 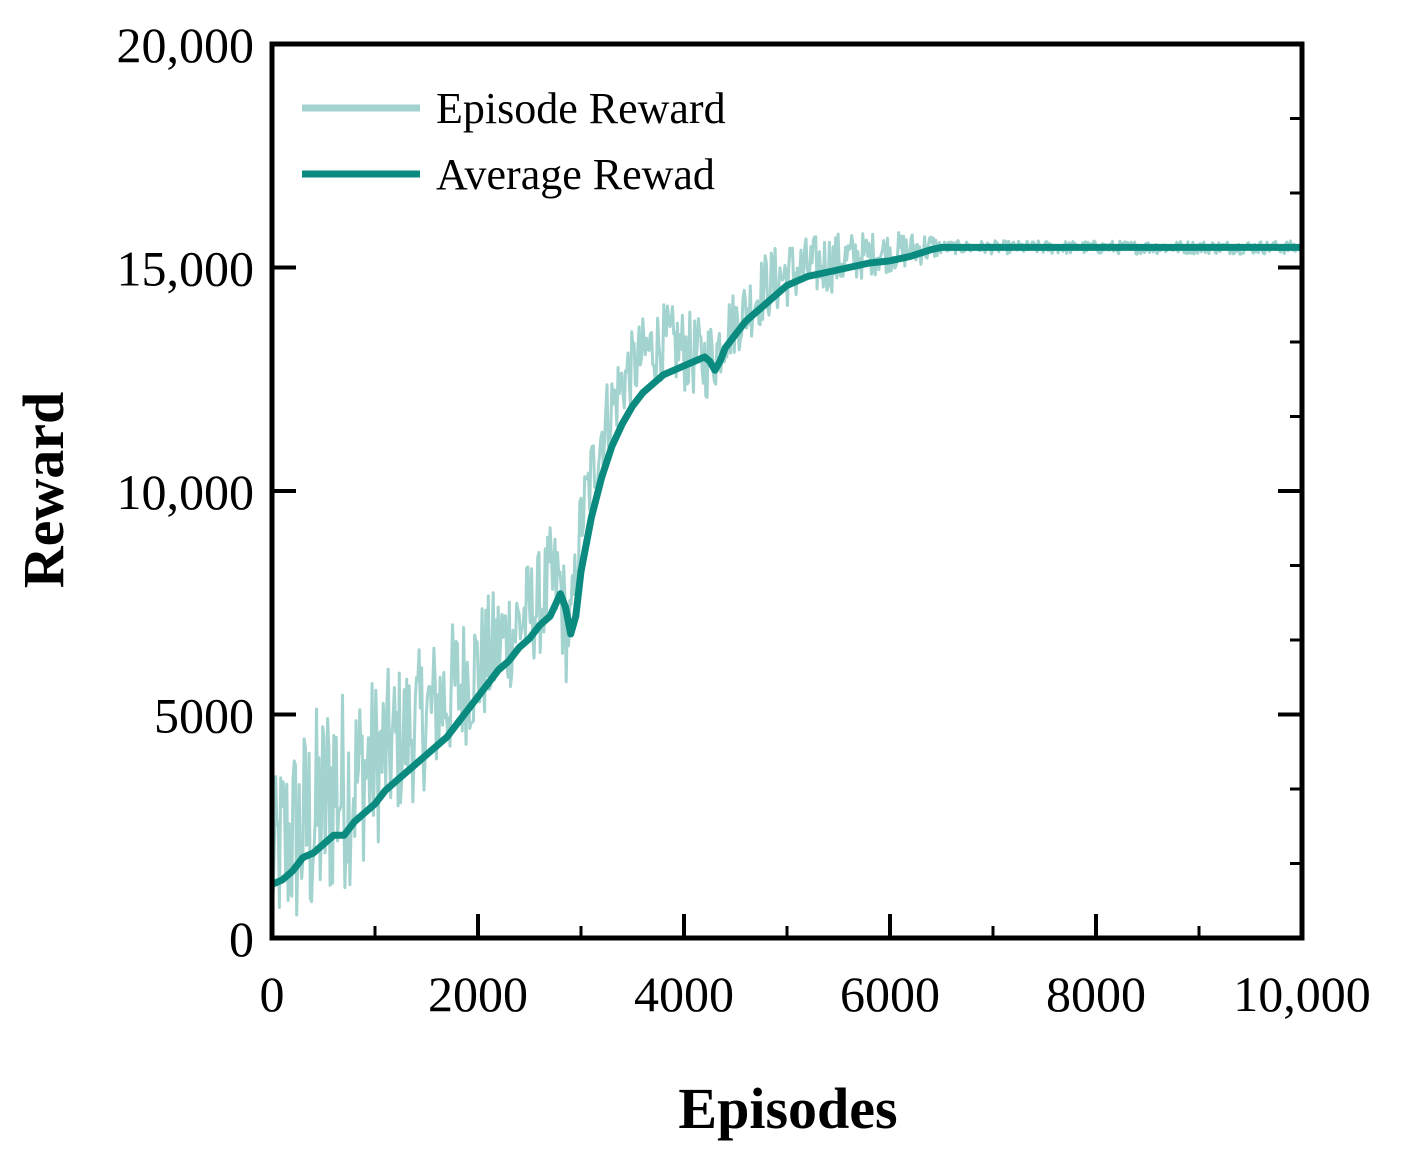 What do you see at coordinates (1096, 994) in the screenshot?
I see `x-tick-label: 8000` at bounding box center [1096, 994].